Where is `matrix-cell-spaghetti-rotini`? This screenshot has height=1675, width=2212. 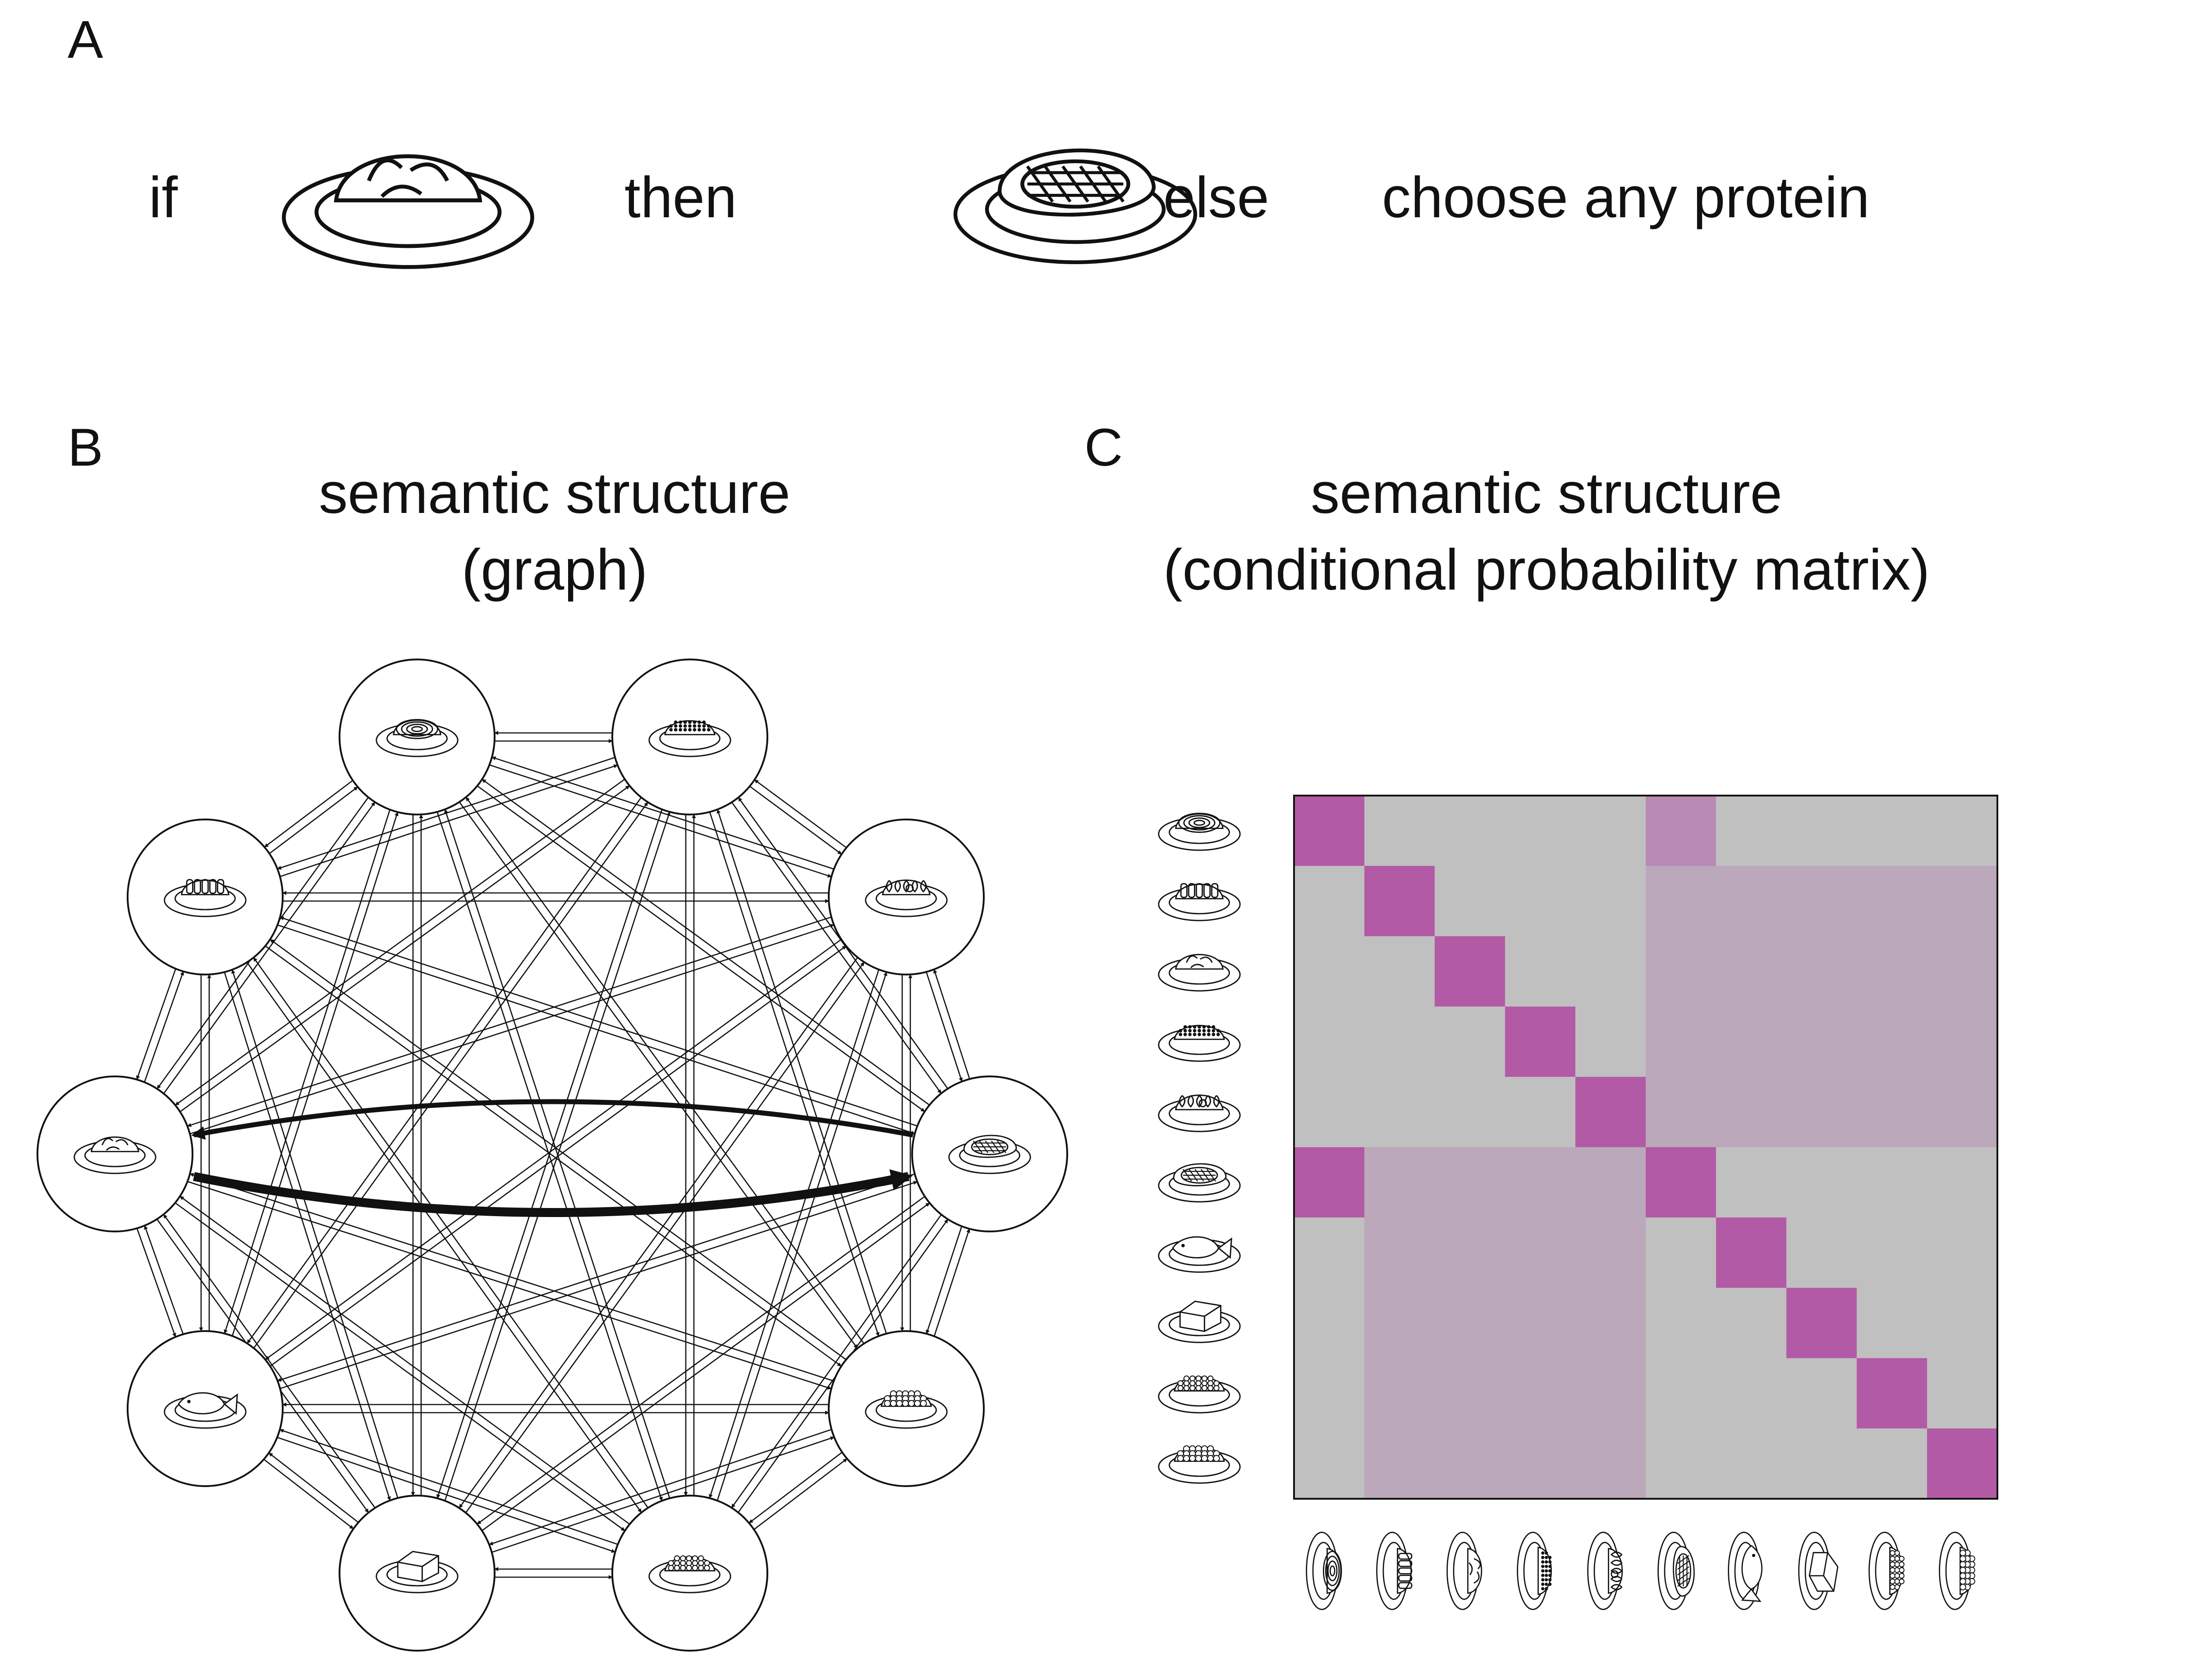 matrix-cell-spaghetti-rotini is located at coordinates (1399, 831).